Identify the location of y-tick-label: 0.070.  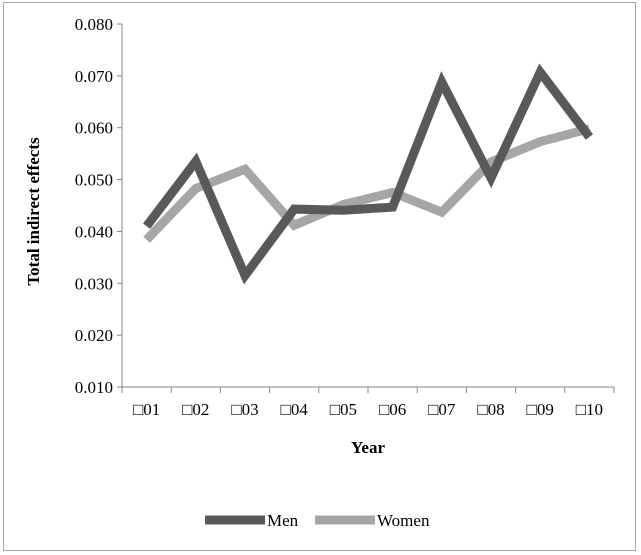
(94, 76).